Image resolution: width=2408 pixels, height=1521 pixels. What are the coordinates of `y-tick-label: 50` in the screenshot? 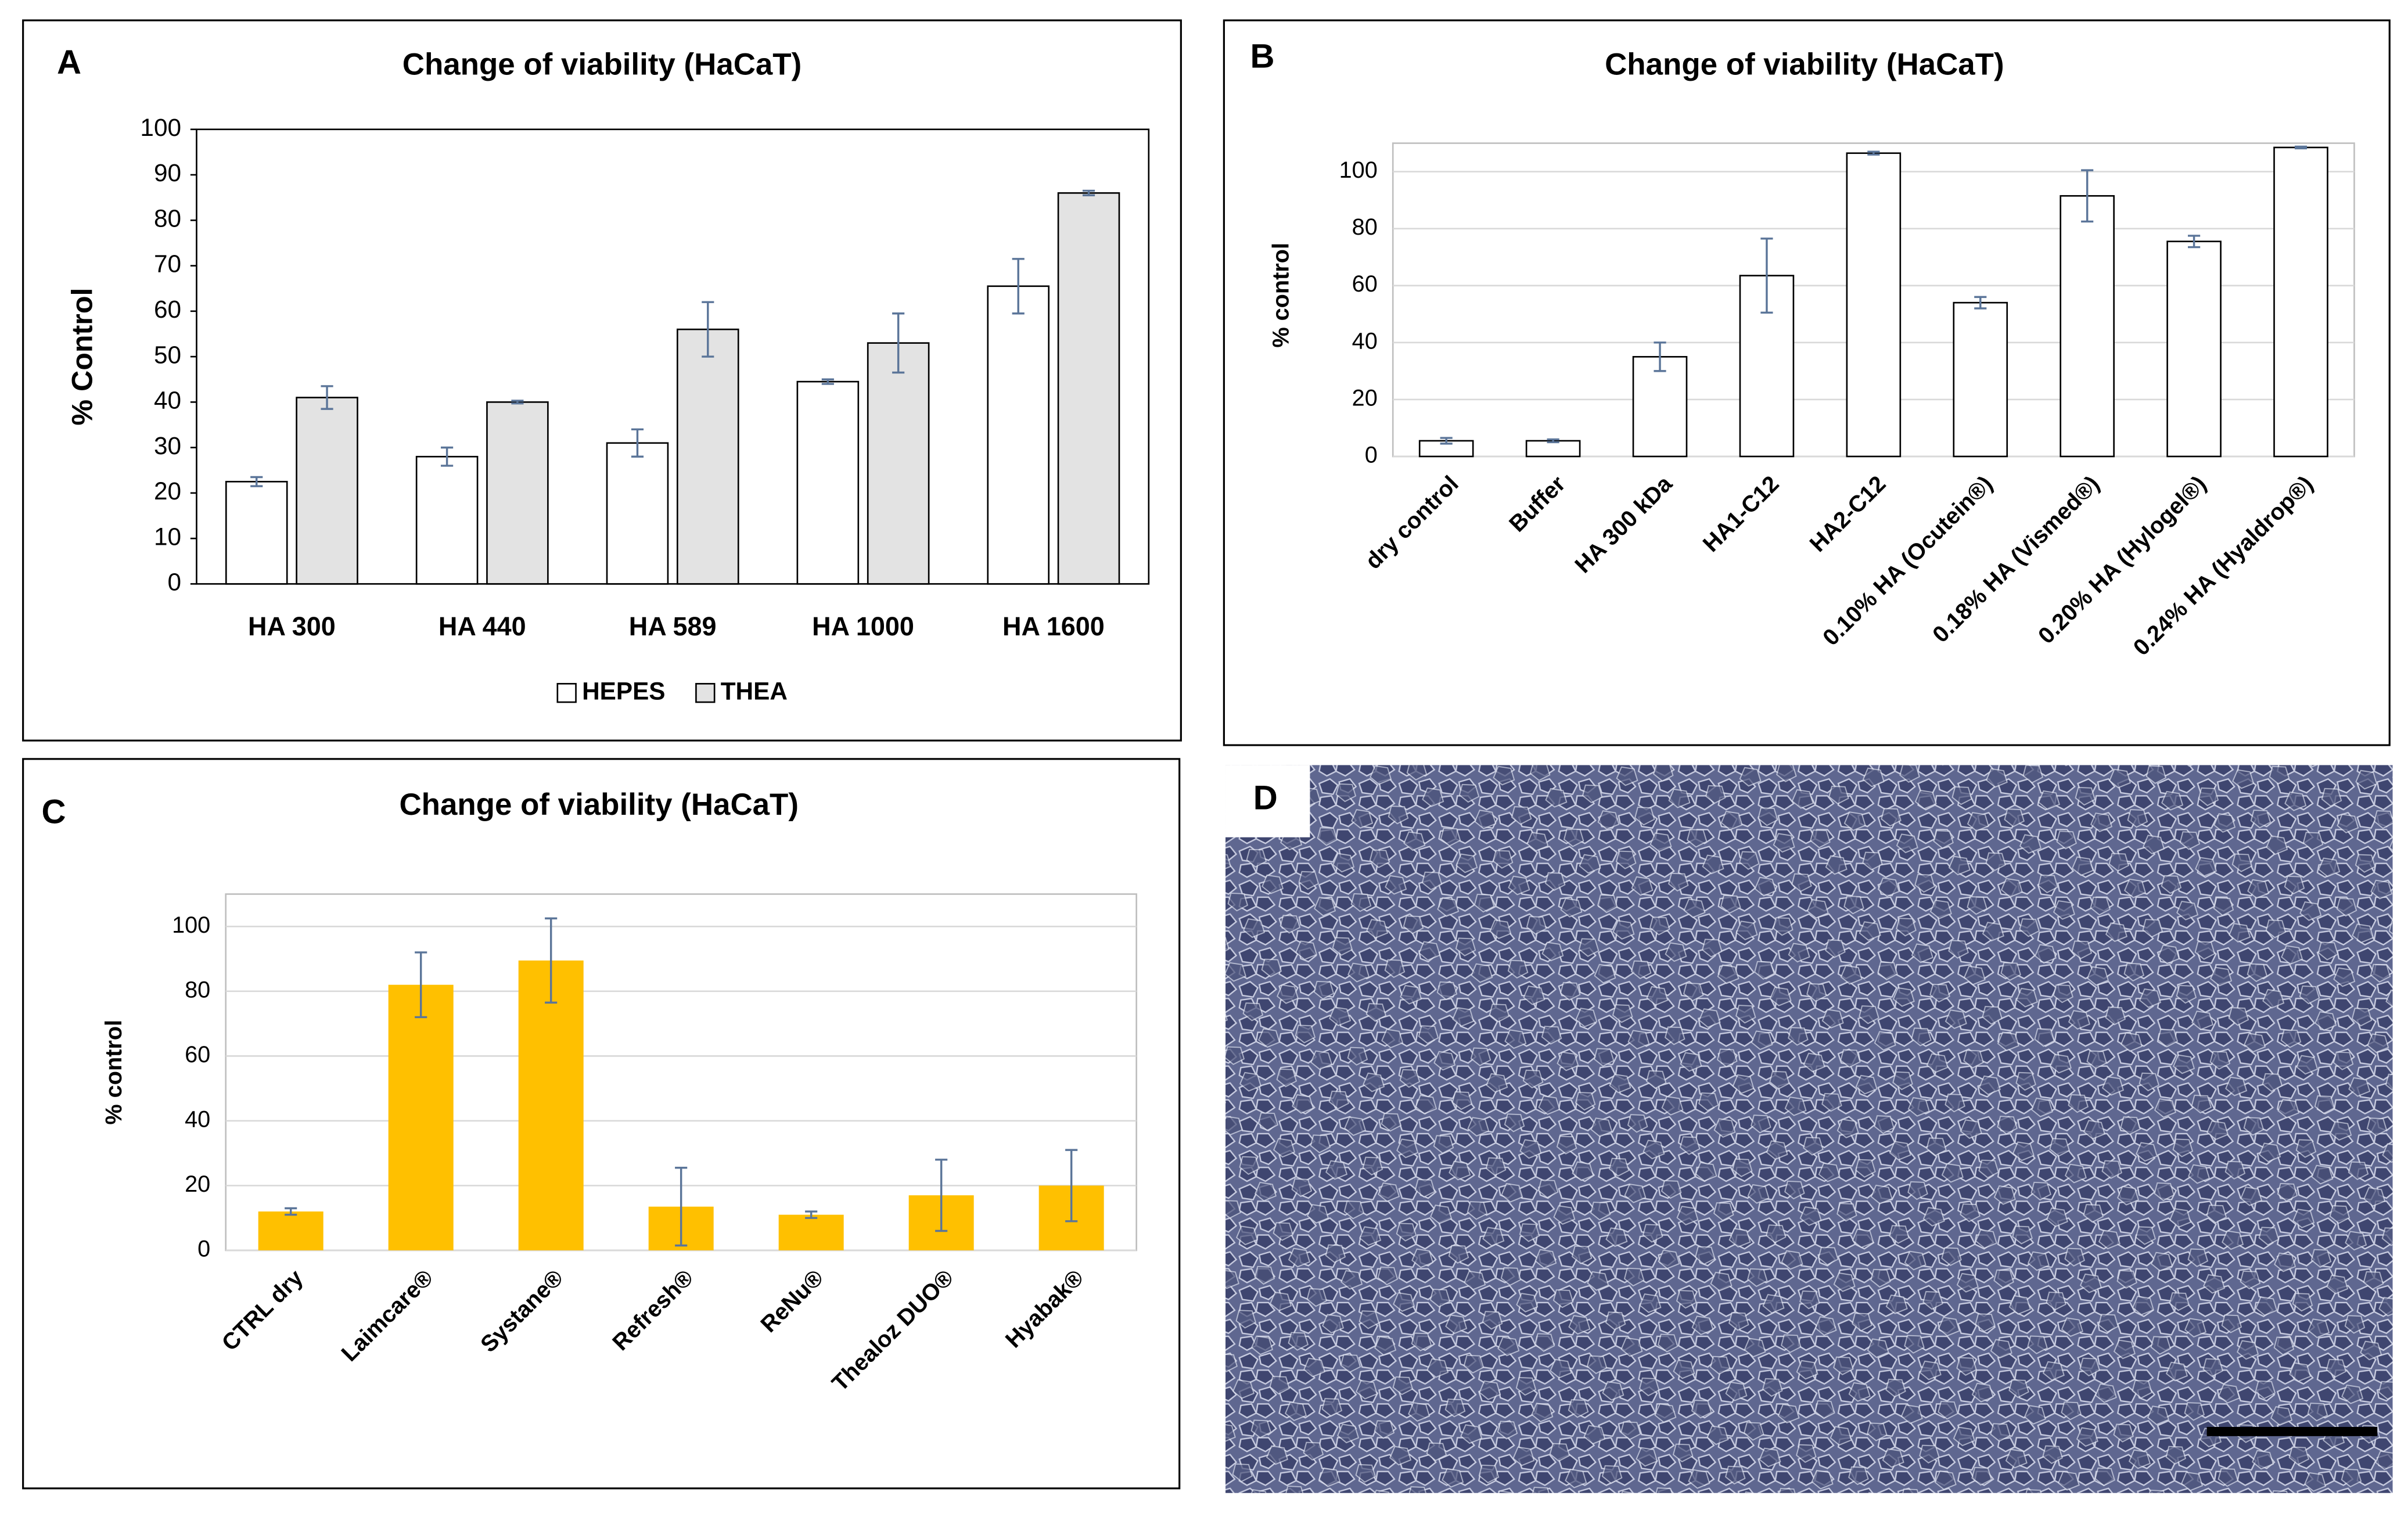 It's located at (167, 354).